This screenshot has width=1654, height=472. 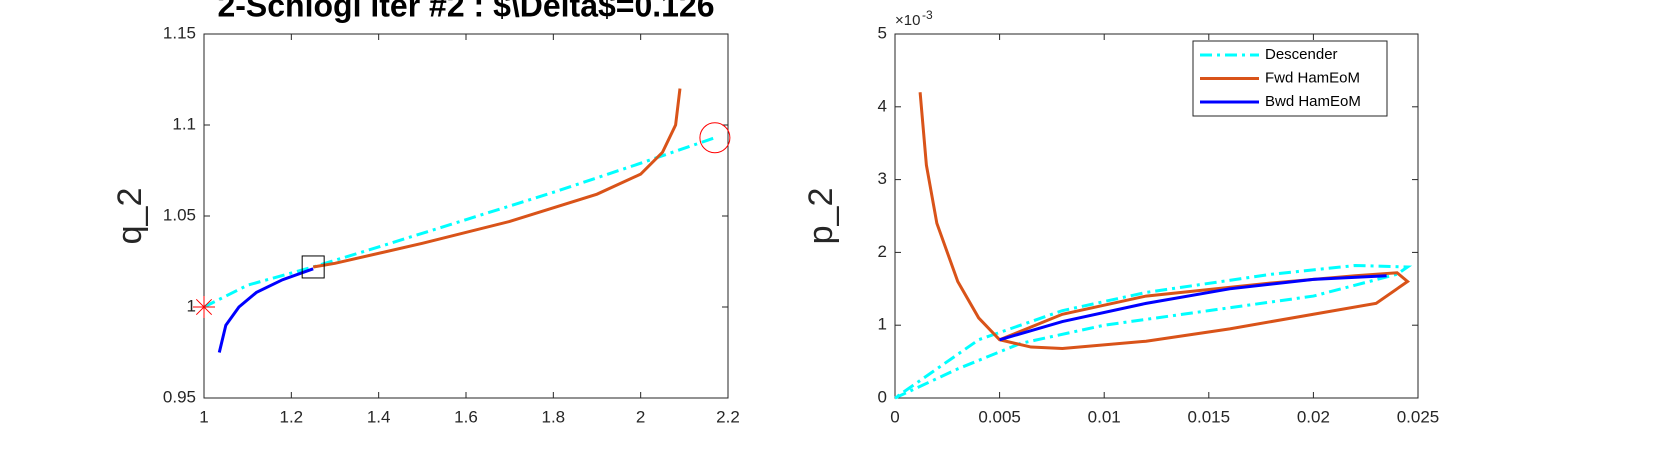 I want to click on y-exponent: ×10, so click(x=907, y=20).